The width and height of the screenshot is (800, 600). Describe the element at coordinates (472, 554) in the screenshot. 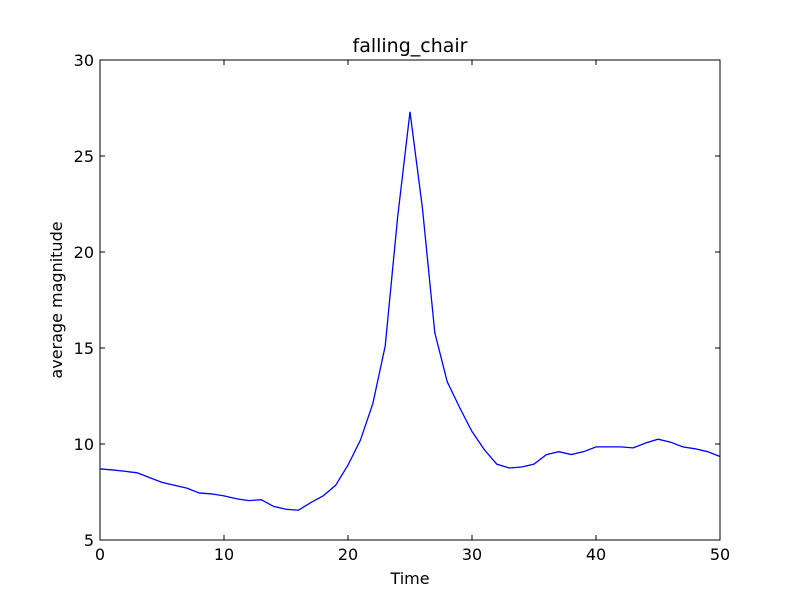

I see `x-tick-label-30: 30` at that location.